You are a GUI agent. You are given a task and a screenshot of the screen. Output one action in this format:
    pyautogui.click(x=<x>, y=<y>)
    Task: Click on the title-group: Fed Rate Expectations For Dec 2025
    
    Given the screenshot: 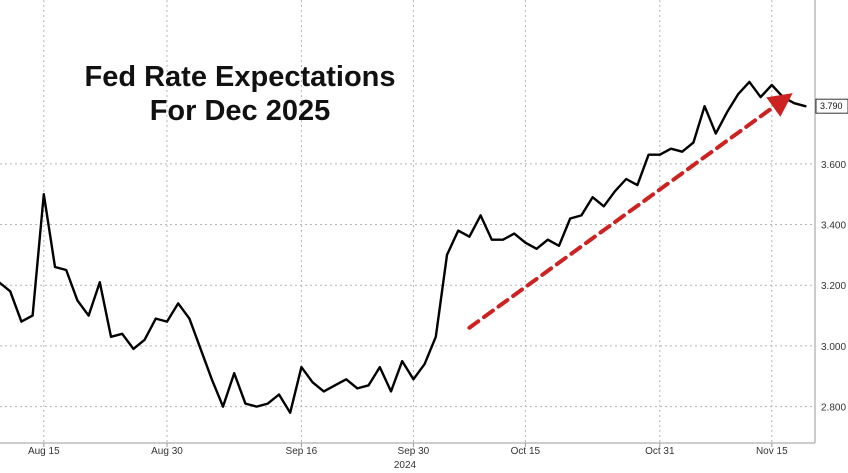 What is the action you would take?
    pyautogui.click(x=239, y=94)
    